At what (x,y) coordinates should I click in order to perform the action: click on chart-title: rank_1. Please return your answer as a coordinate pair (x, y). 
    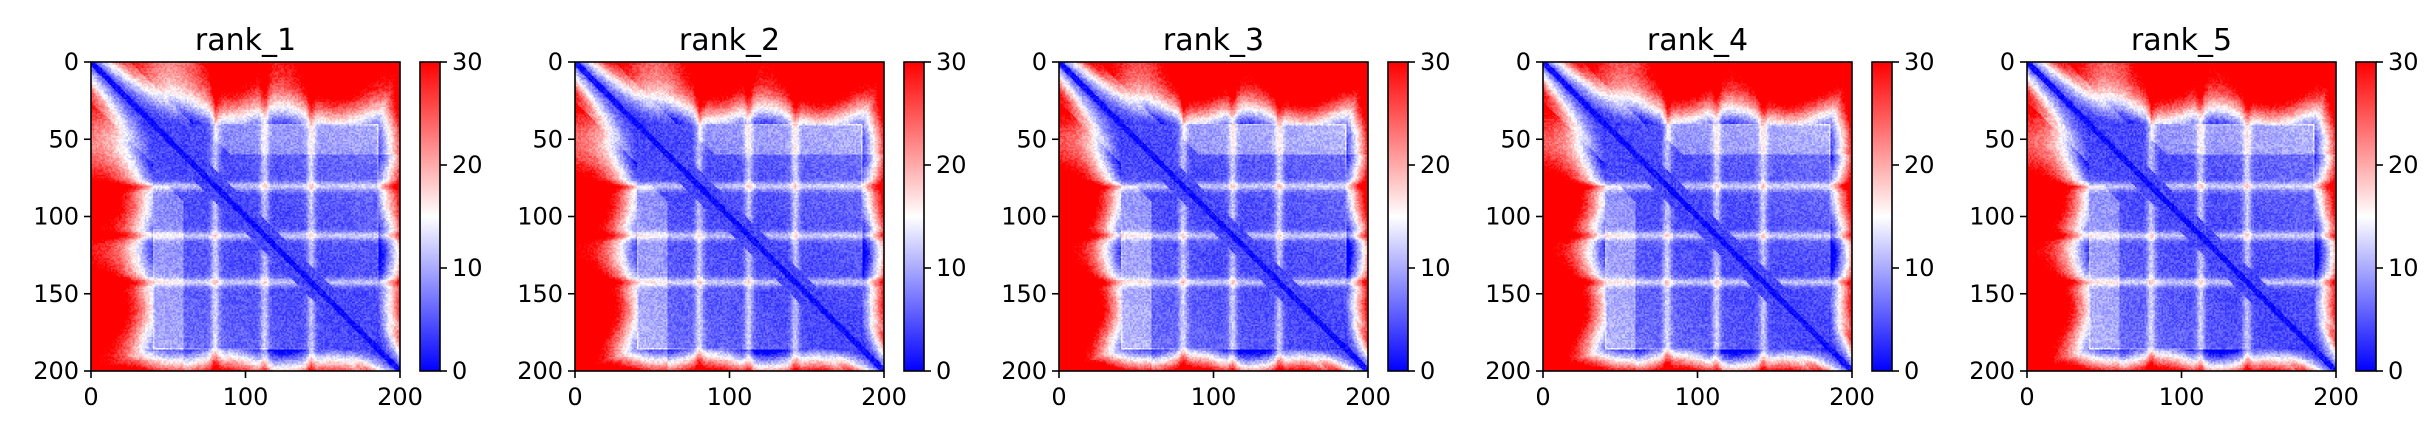
    Looking at the image, I should click on (245, 40).